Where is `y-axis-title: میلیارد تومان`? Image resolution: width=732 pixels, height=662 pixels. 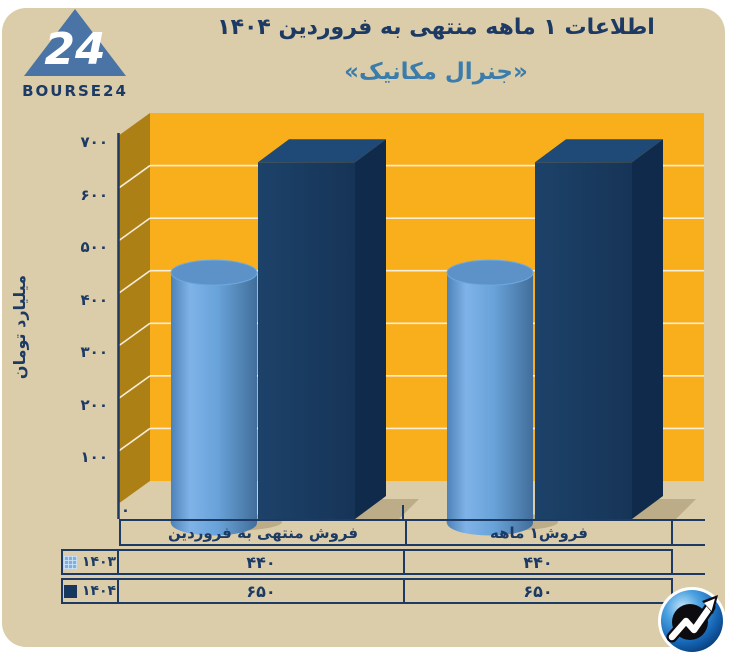
y-axis-title: میلیارد تومان is located at coordinates (19, 327).